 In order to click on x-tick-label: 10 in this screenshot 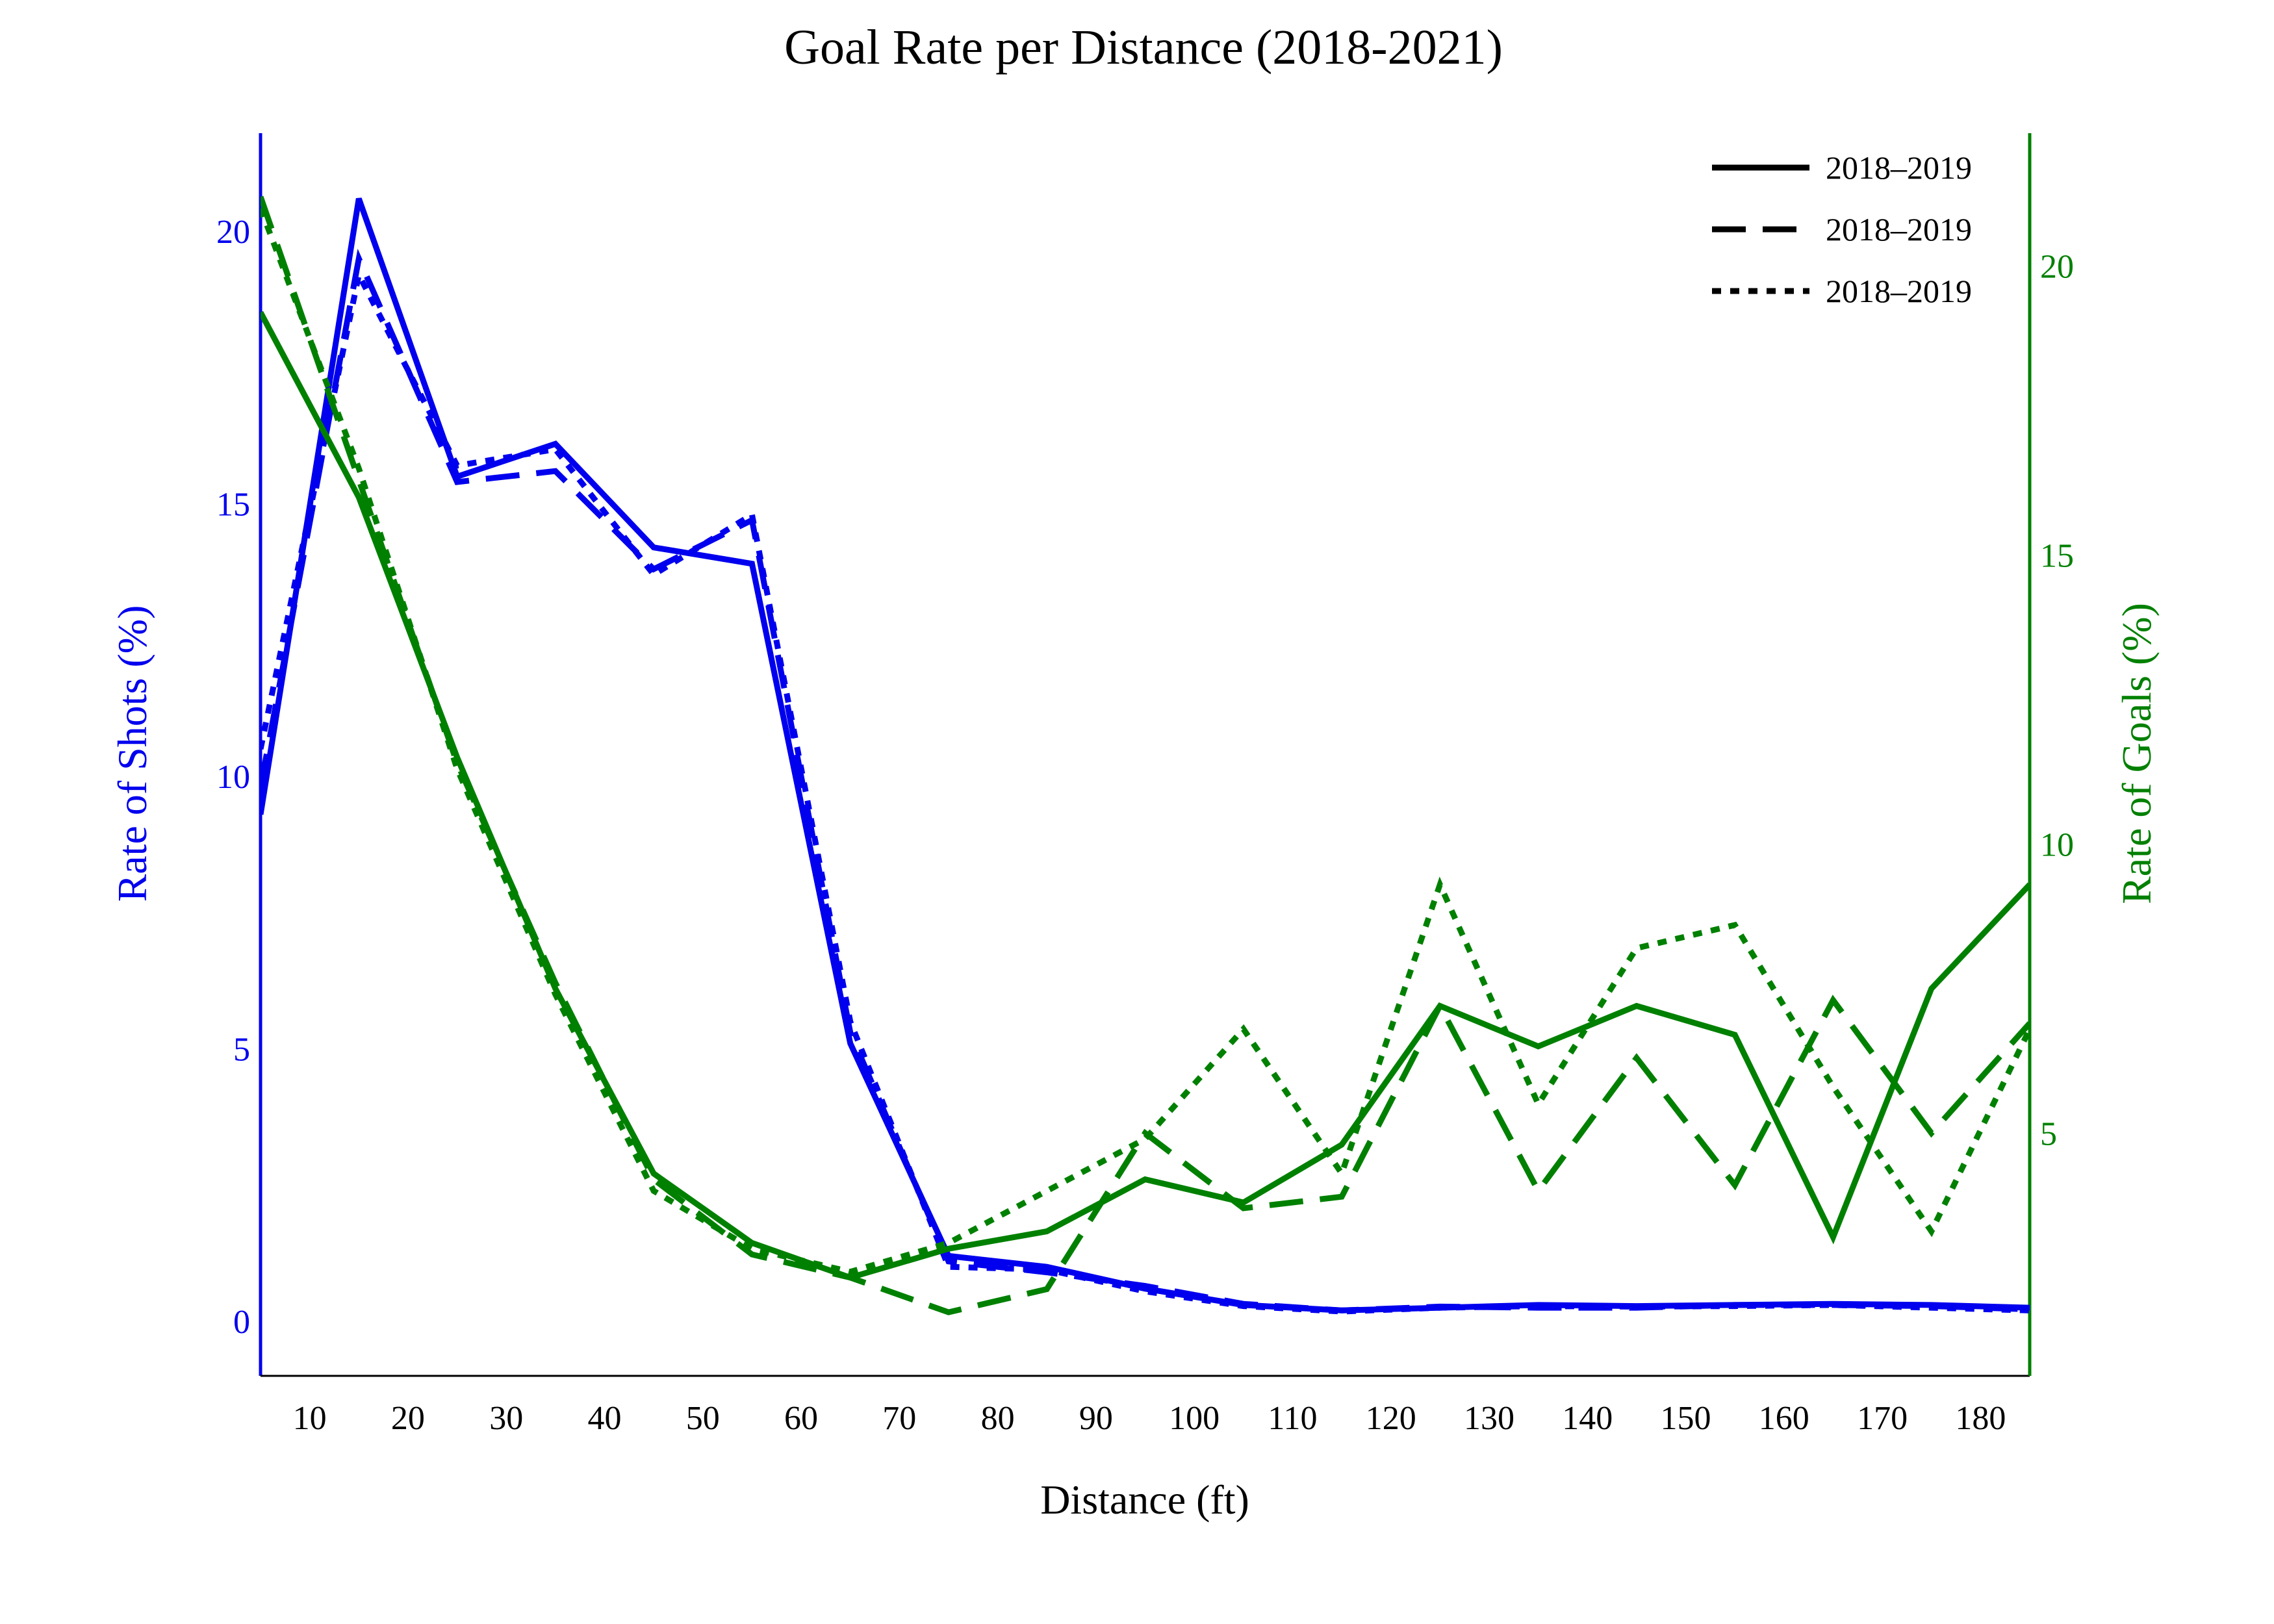, I will do `click(310, 1418)`.